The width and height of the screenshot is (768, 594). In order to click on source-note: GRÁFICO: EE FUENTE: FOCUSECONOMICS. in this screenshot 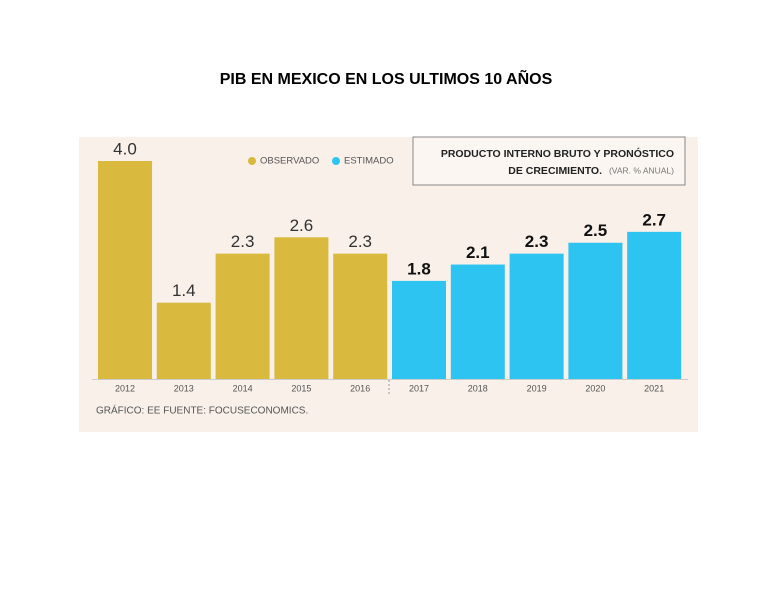, I will do `click(202, 410)`.